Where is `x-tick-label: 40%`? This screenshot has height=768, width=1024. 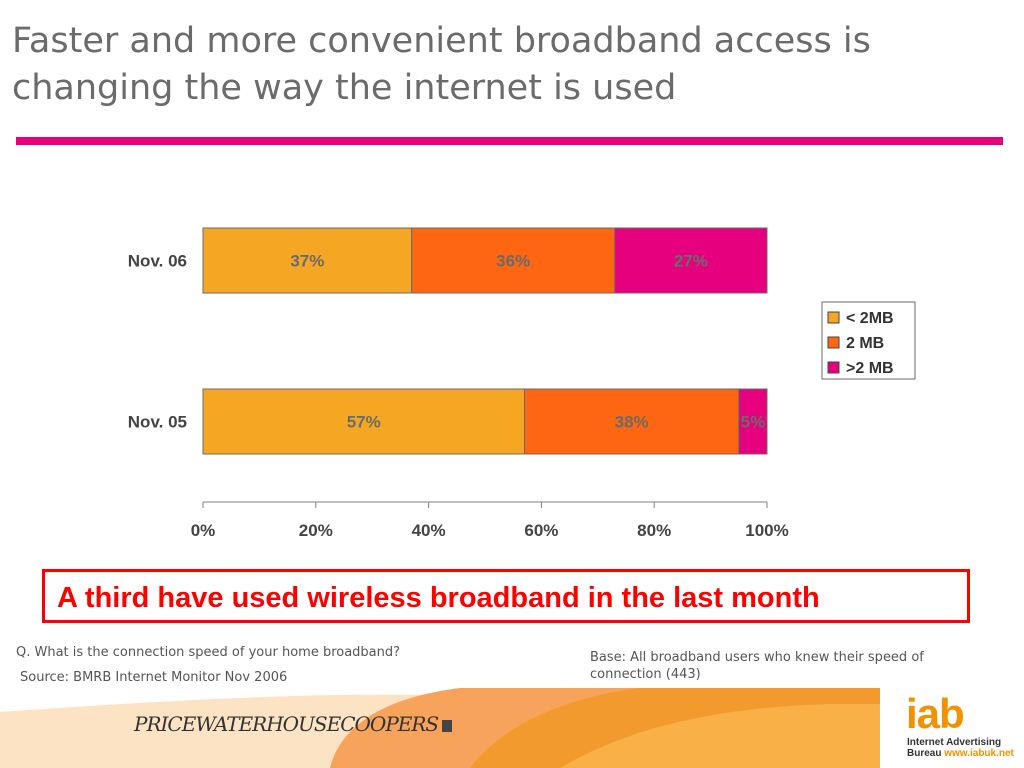 x-tick-label: 40% is located at coordinates (429, 530).